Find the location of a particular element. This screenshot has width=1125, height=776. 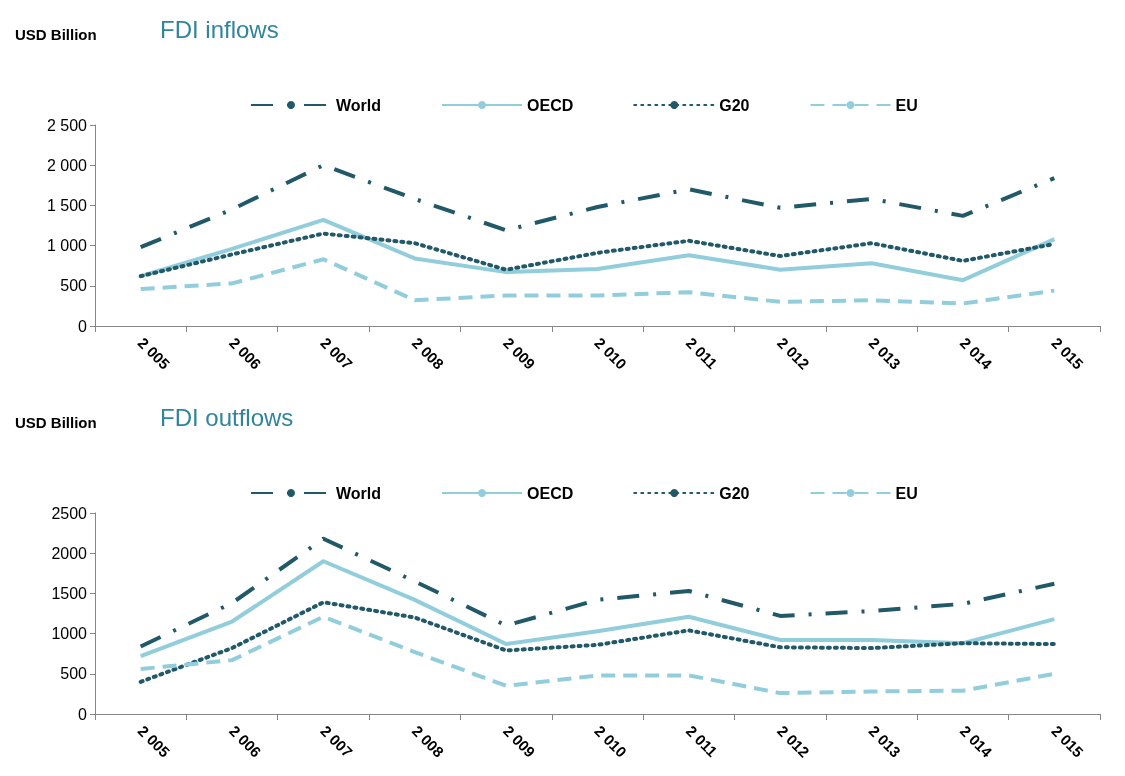

y-tick-label: 1000 is located at coordinates (69, 634).